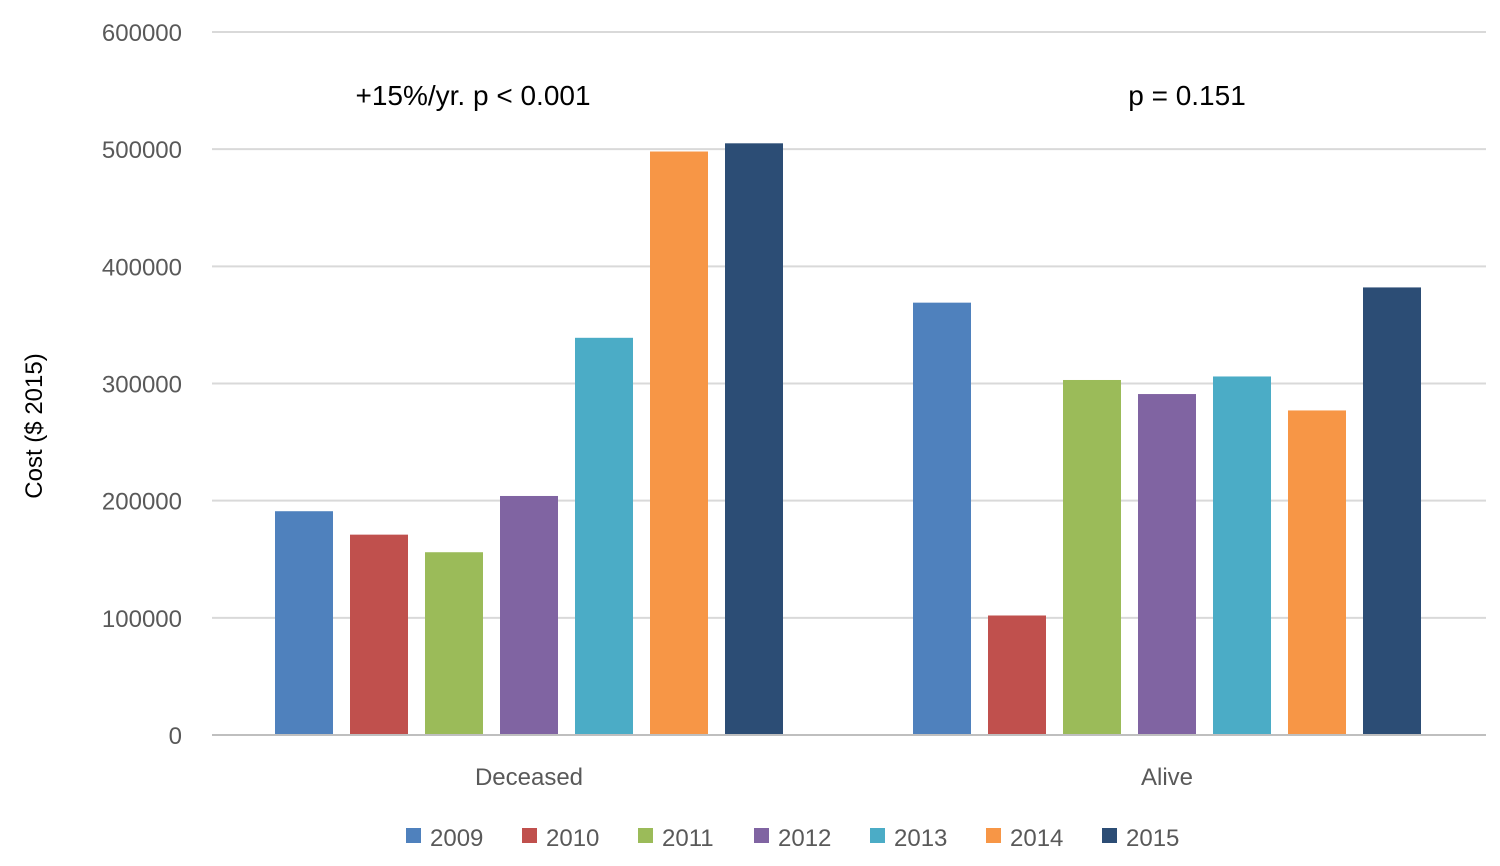 This screenshot has width=1500, height=866. I want to click on legend-item-2014: 2014, so click(1024, 838).